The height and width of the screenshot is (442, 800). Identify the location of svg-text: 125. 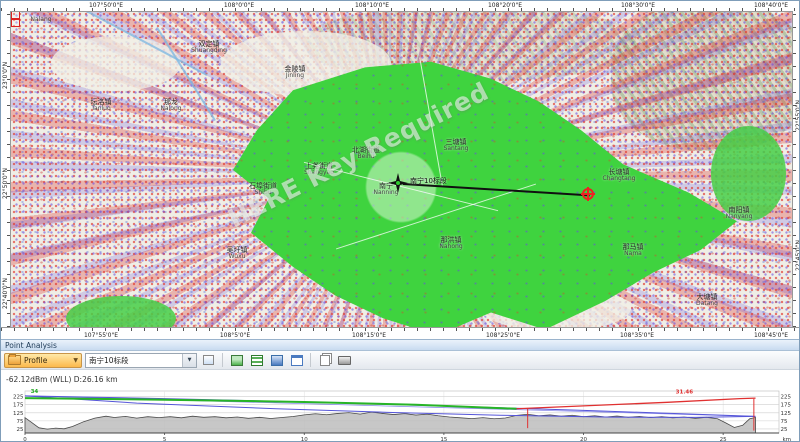
(18, 414).